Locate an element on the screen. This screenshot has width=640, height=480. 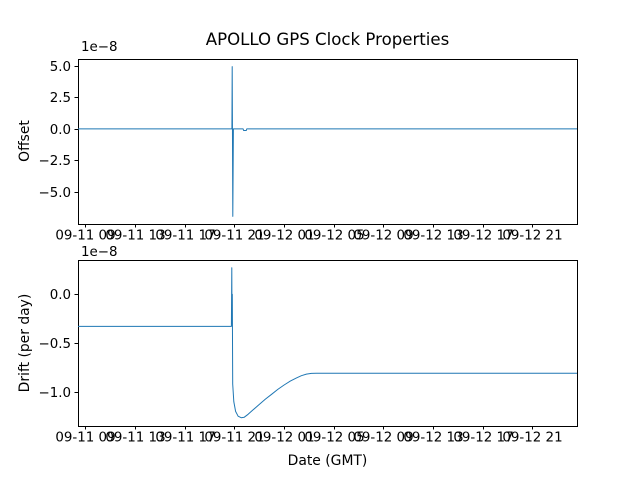
y-tick-label: −5.0 is located at coordinates (54, 193).